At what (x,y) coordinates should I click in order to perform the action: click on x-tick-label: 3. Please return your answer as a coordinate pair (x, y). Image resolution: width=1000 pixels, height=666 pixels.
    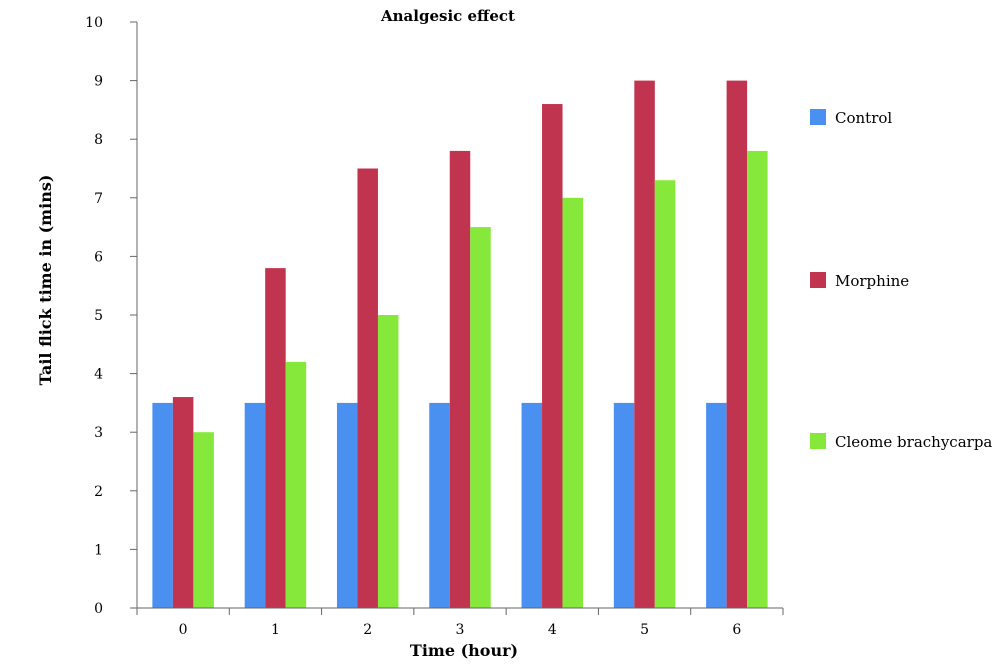
    Looking at the image, I should click on (460, 630).